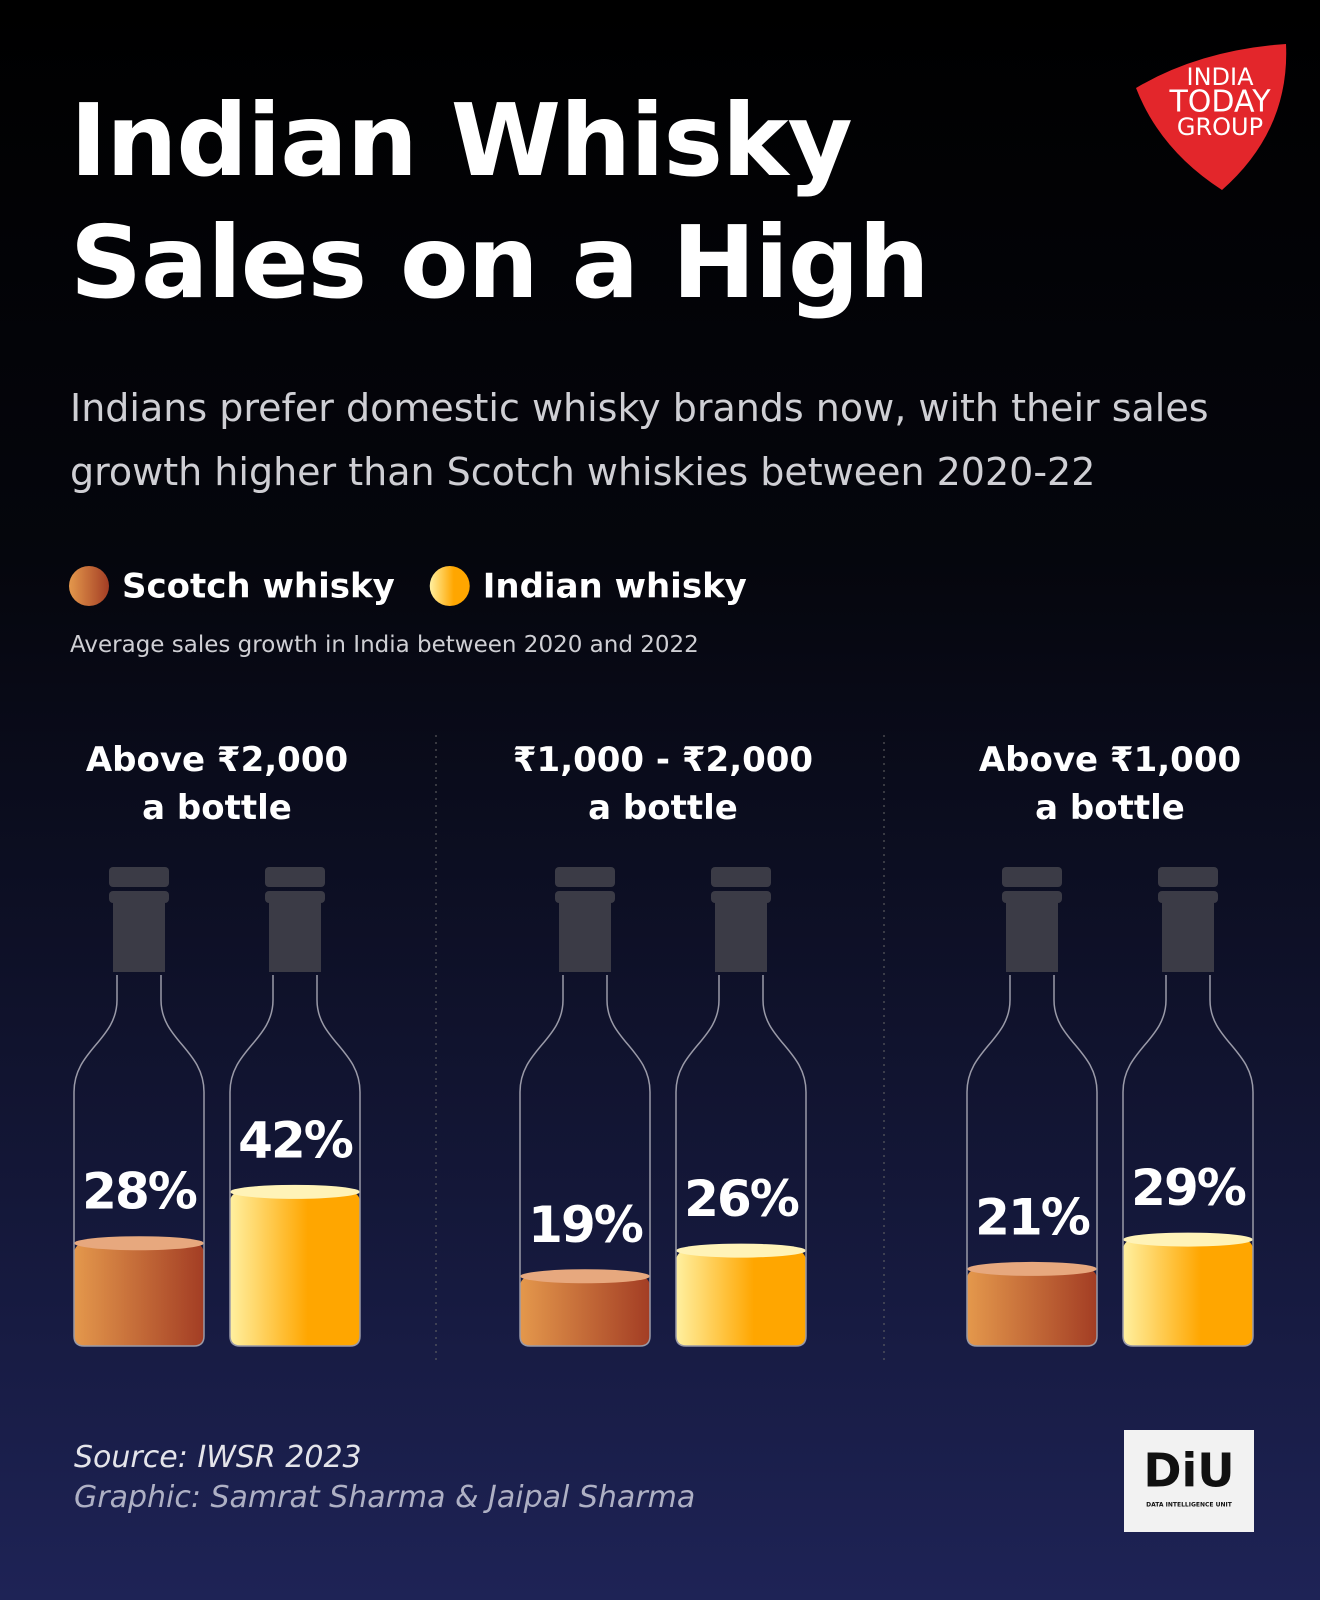  Describe the element at coordinates (1032, 1217) in the screenshot. I see `value-label: 21%` at that location.